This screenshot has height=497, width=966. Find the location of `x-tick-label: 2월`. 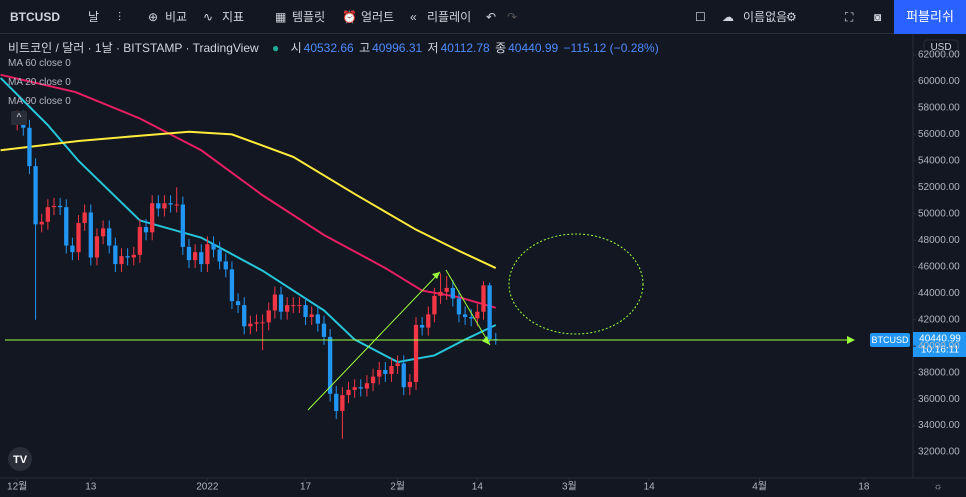

x-tick-label: 2월 is located at coordinates (397, 487).